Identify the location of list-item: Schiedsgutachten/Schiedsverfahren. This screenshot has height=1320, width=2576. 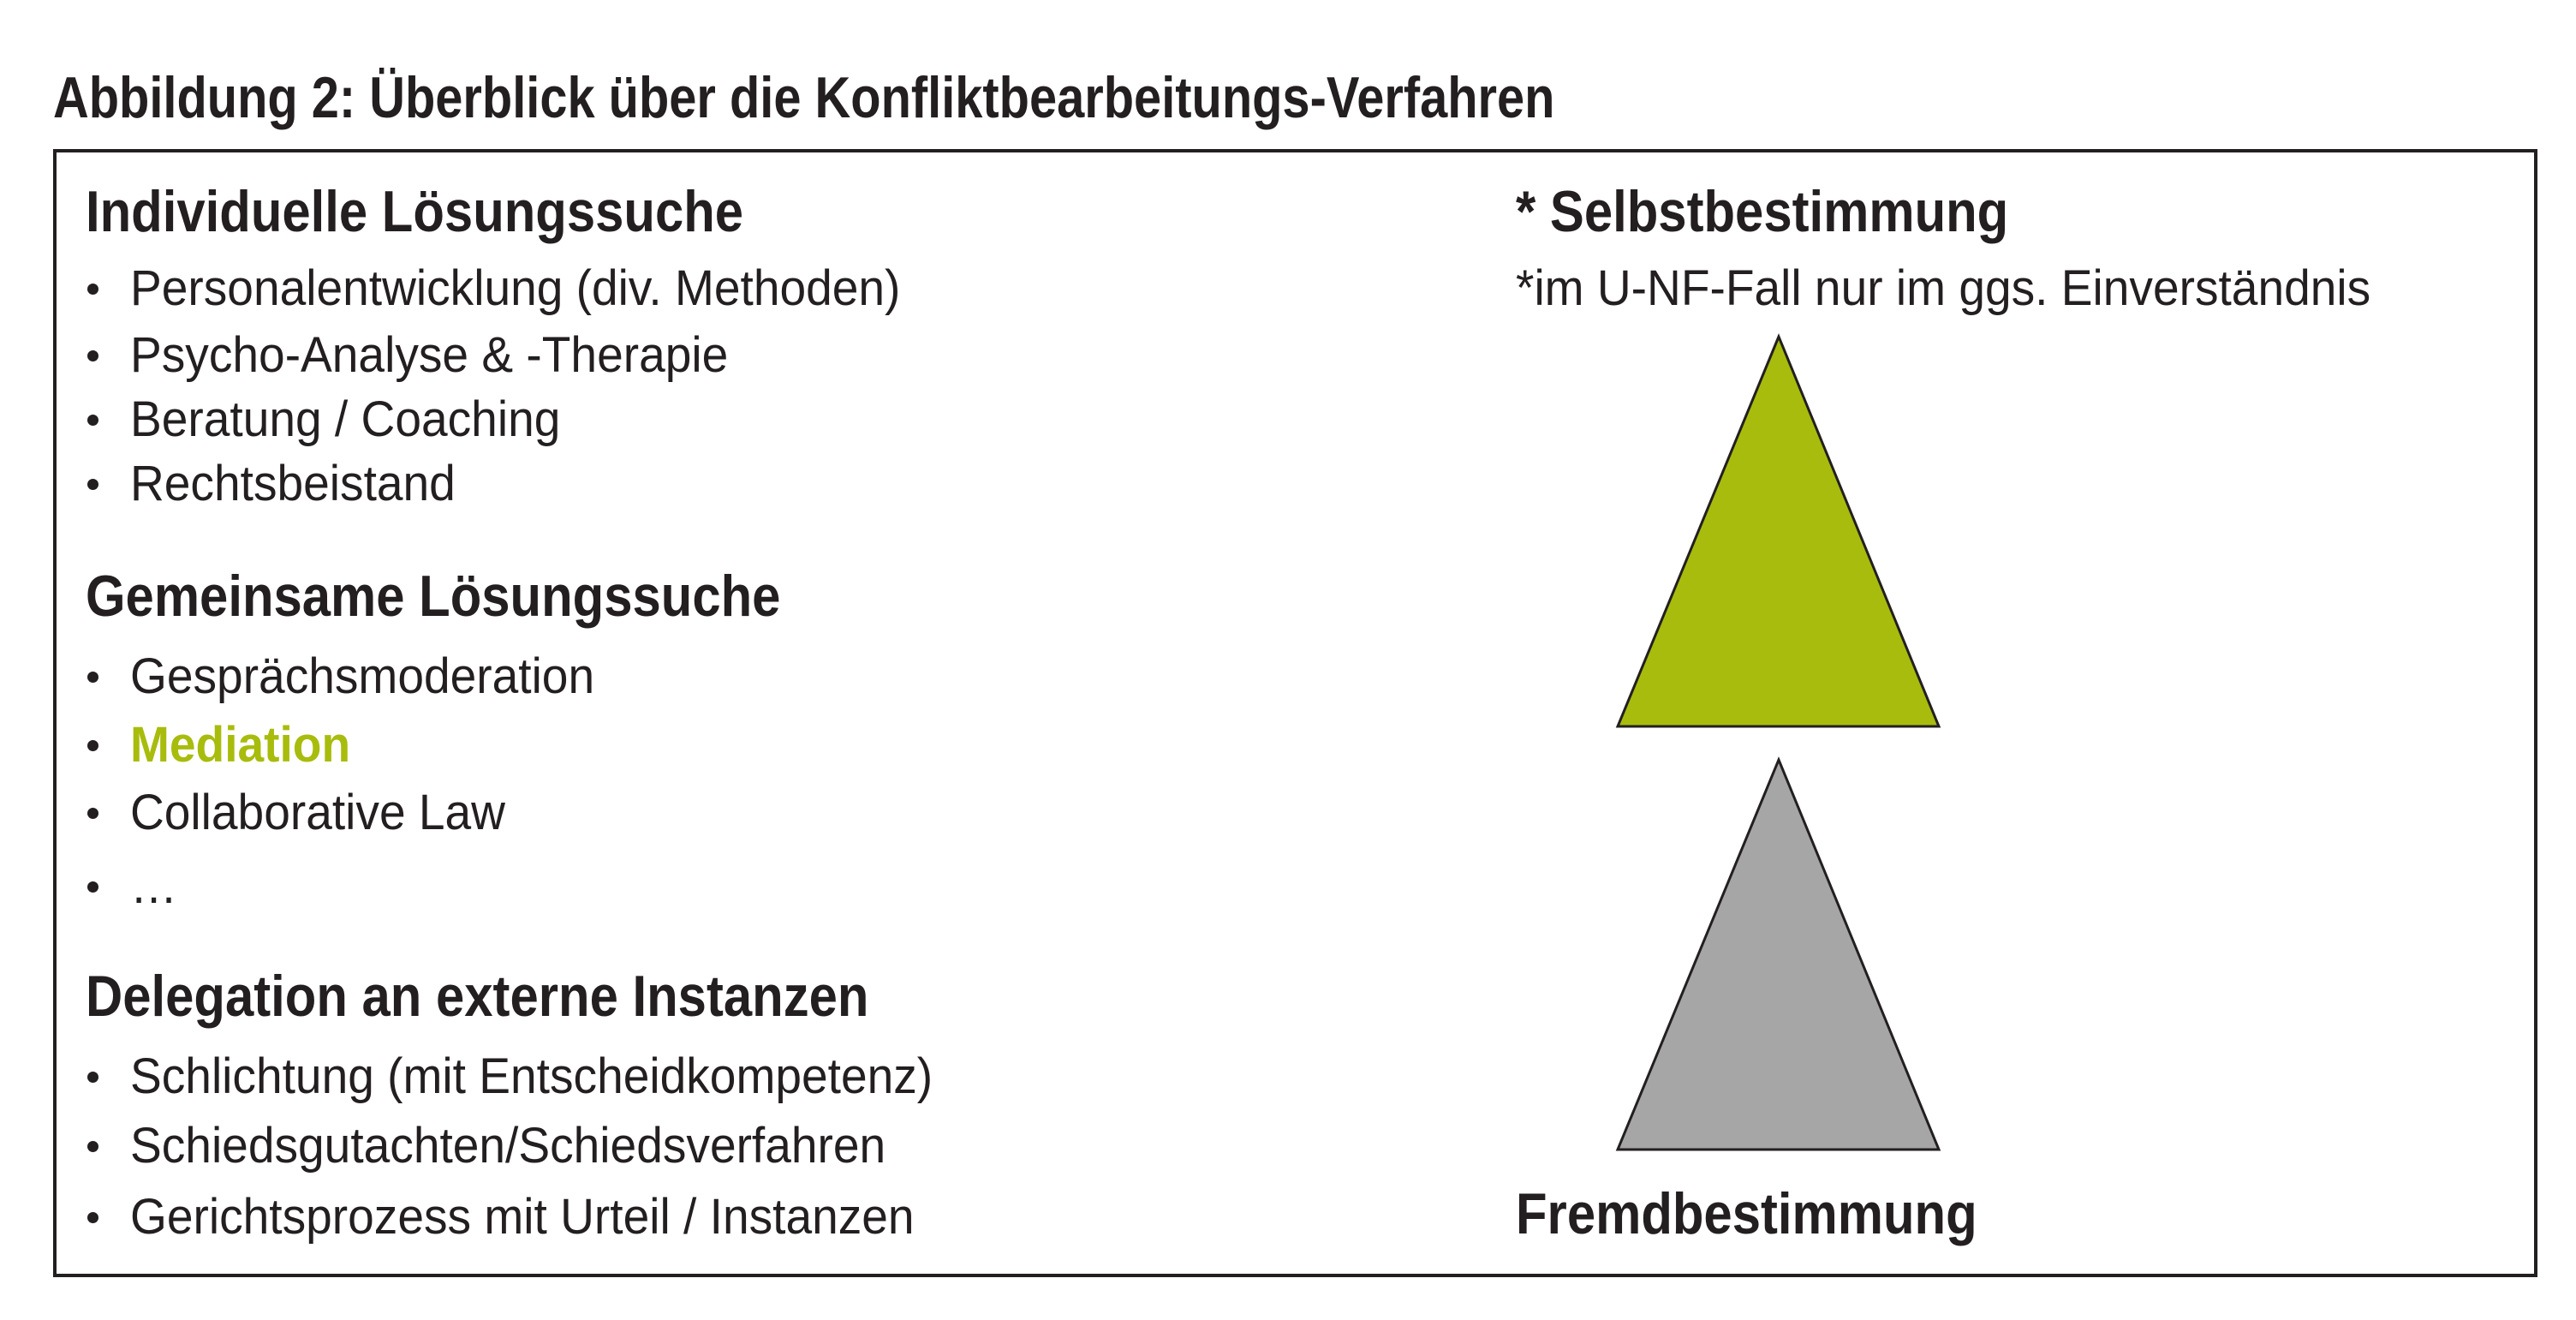
(508, 1146).